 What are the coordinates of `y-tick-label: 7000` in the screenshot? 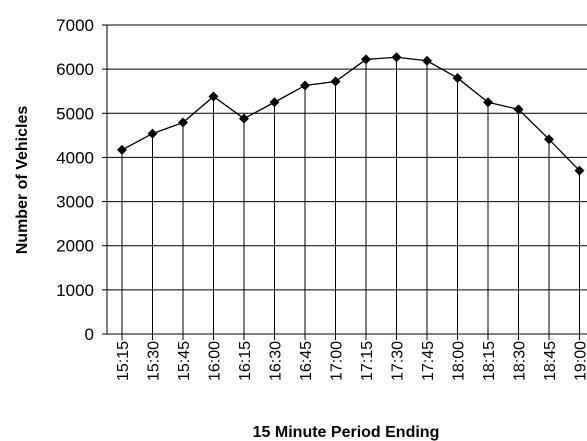 It's located at (75, 25).